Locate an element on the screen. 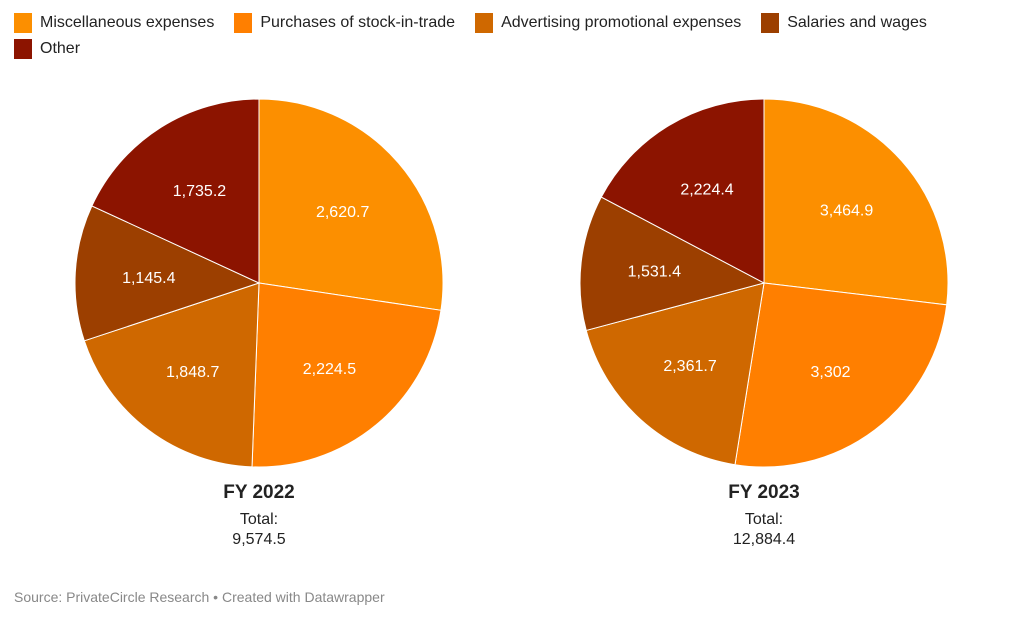 This screenshot has width=1024, height=621. legend-item-salaries: Salaries and wages is located at coordinates (844, 23).